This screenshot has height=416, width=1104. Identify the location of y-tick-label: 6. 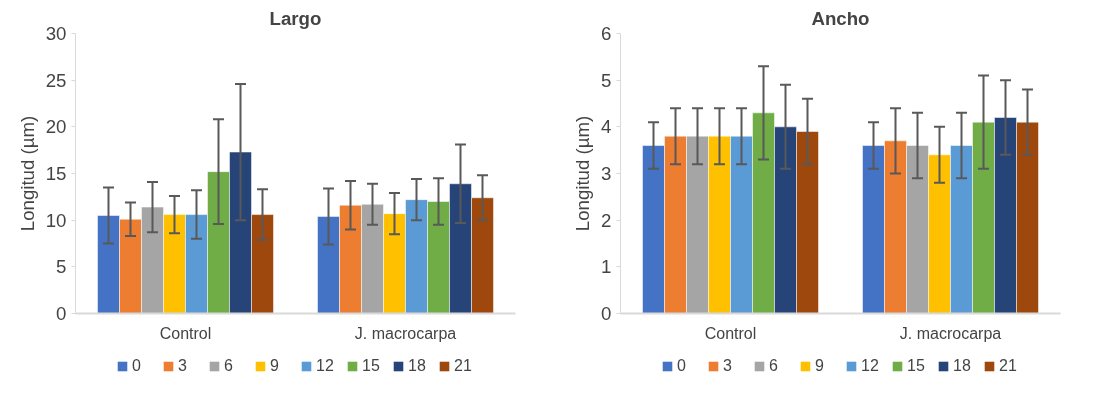
(606, 33).